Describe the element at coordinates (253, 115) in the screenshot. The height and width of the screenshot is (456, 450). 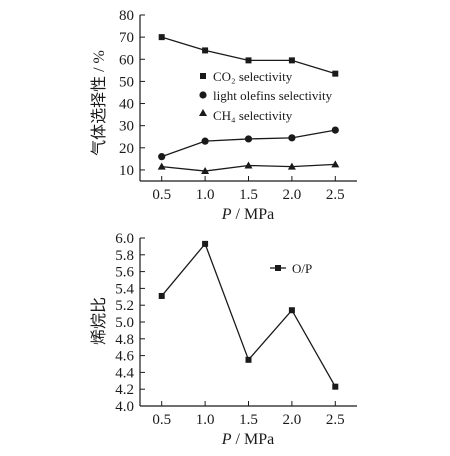
I see `legend-label: CH₄ selectivity` at that location.